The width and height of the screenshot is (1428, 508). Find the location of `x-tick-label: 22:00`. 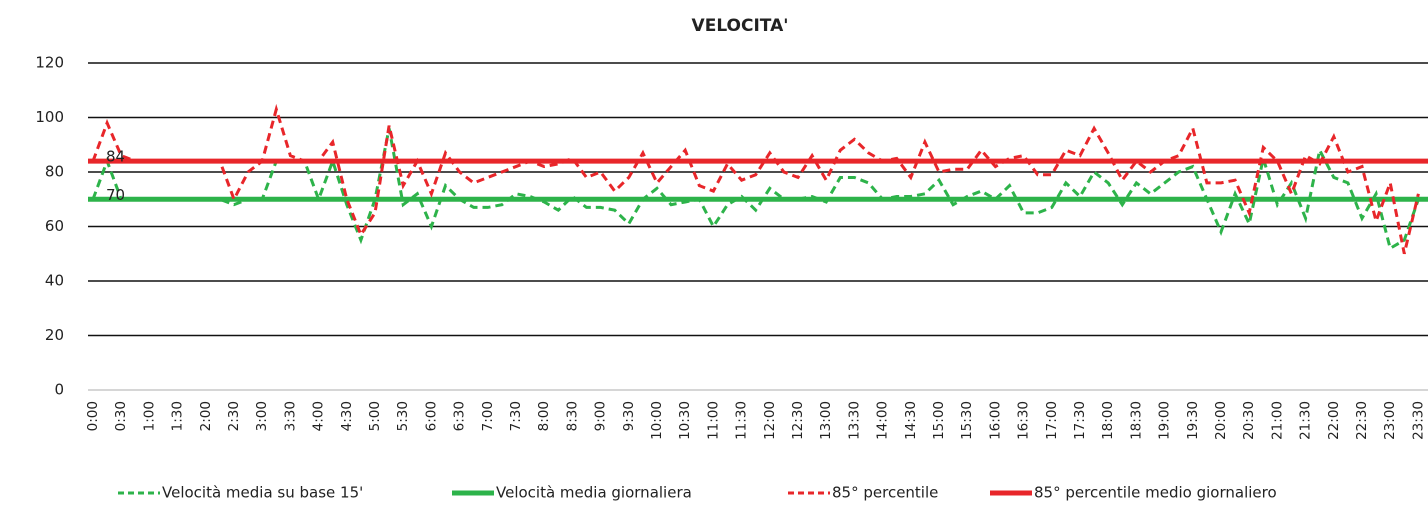

x-tick-label: 22:00 is located at coordinates (1334, 420).